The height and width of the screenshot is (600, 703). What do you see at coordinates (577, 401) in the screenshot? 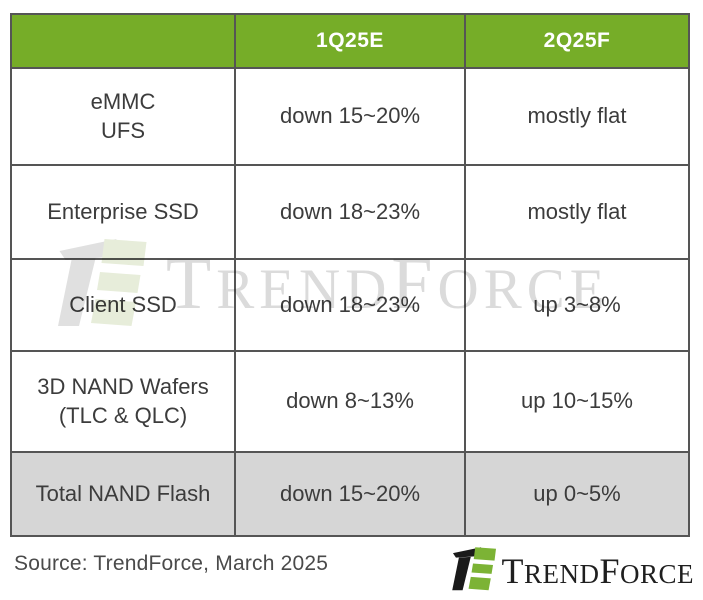
I see `cell-3d-nand-wafers-2q25f: up 10~15%` at bounding box center [577, 401].